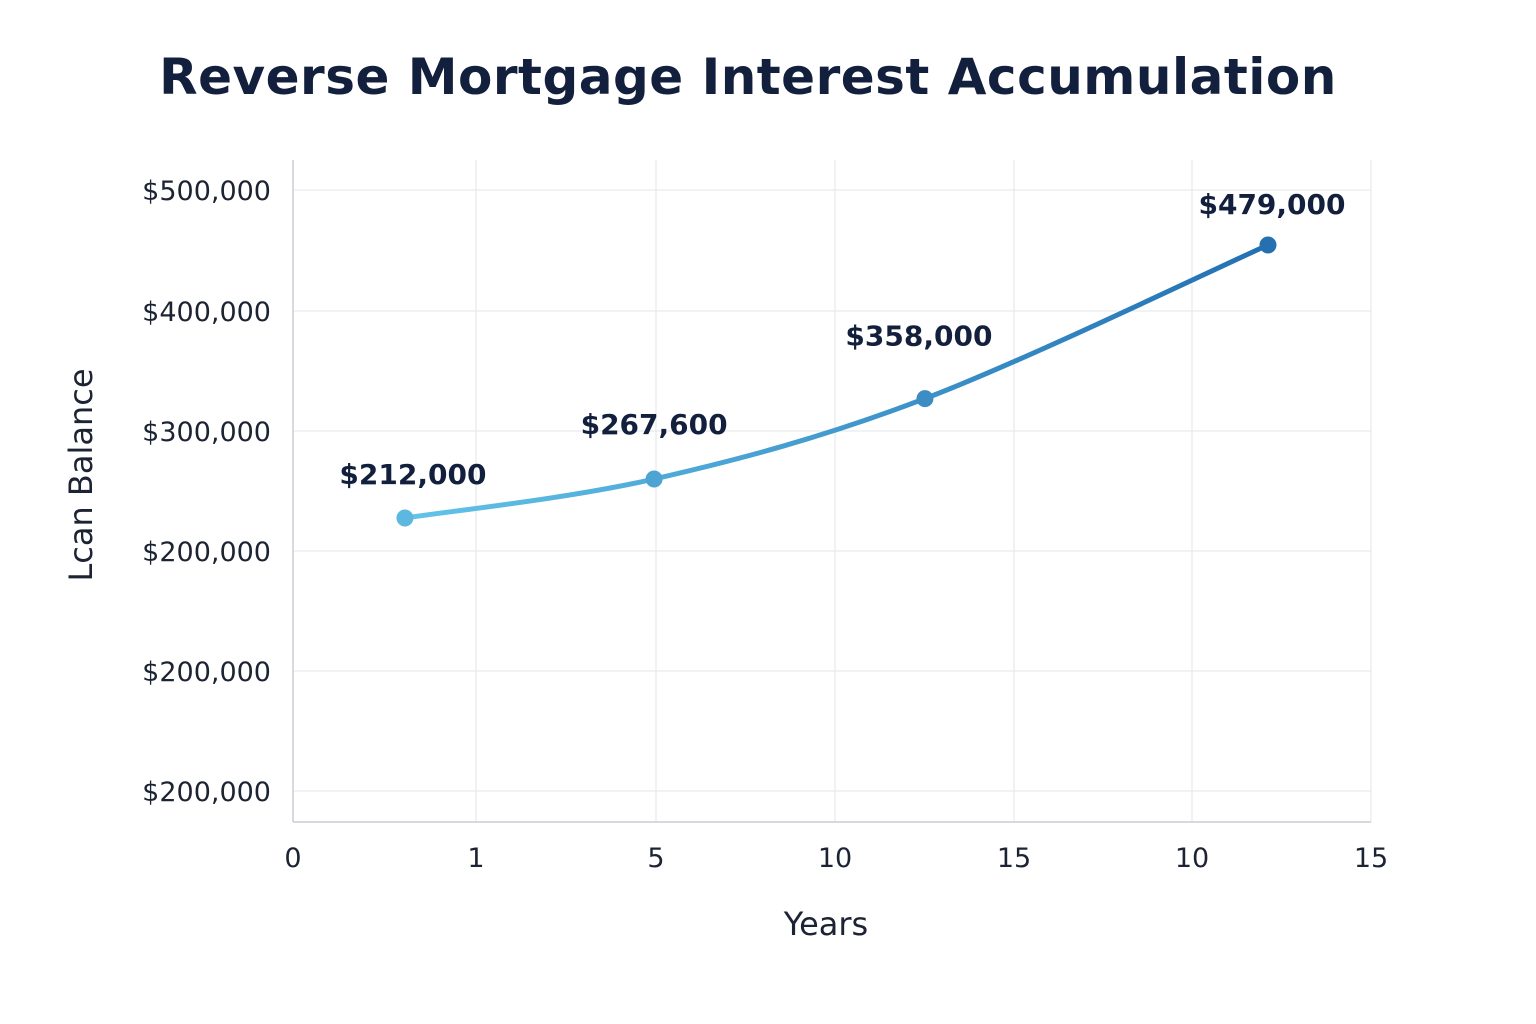 This screenshot has width=1536, height=1024. I want to click on data-label: $267,600, so click(654, 424).